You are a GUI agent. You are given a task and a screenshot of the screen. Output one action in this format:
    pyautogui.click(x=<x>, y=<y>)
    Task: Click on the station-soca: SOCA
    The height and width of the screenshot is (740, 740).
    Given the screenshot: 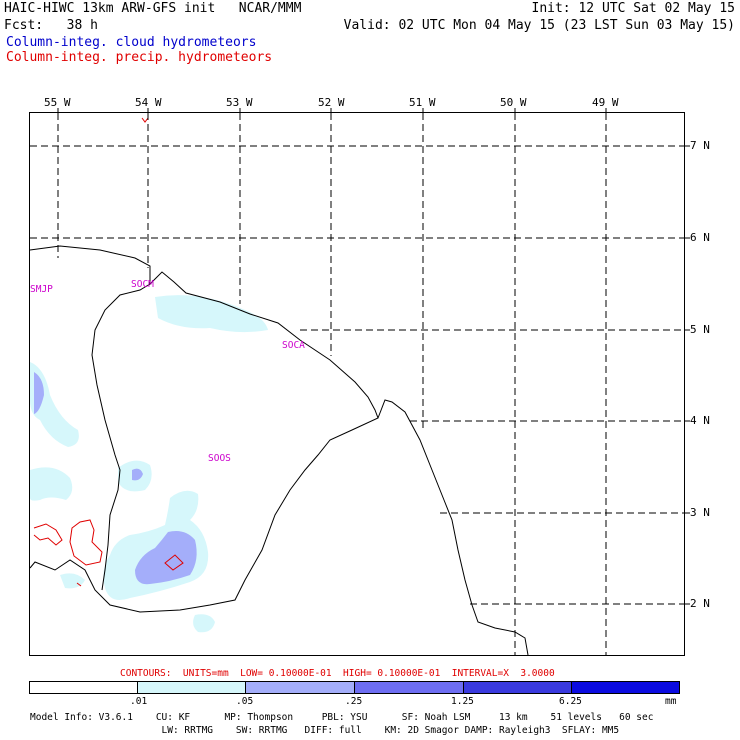 What is the action you would take?
    pyautogui.click(x=293, y=345)
    